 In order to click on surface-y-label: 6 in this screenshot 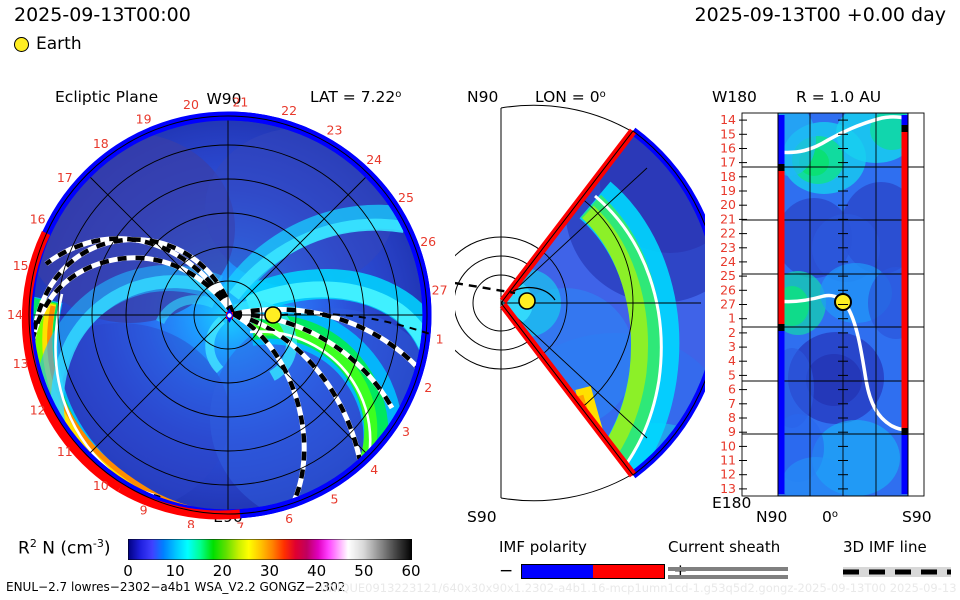, I will do `click(732, 389)`.